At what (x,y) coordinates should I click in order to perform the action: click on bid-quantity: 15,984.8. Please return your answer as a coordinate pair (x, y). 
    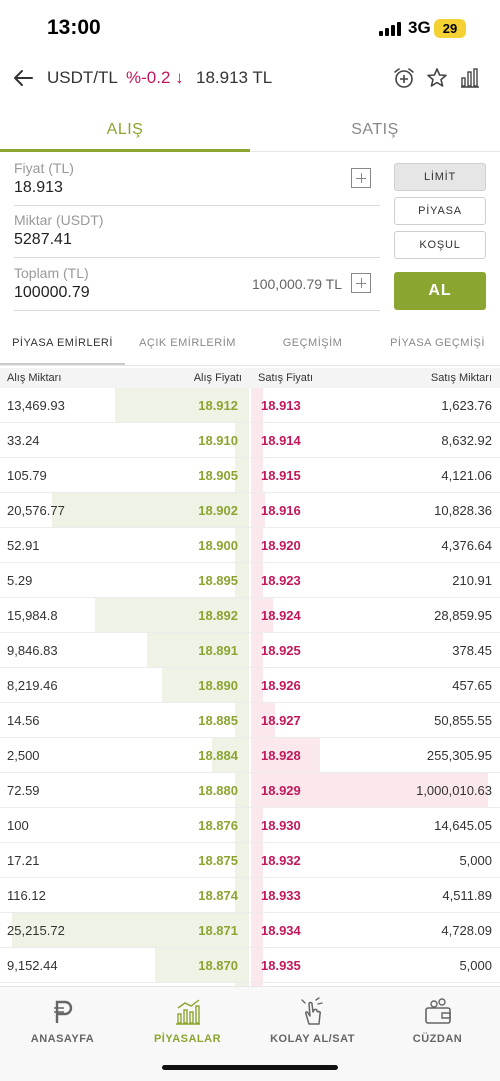
    Looking at the image, I should click on (32, 615).